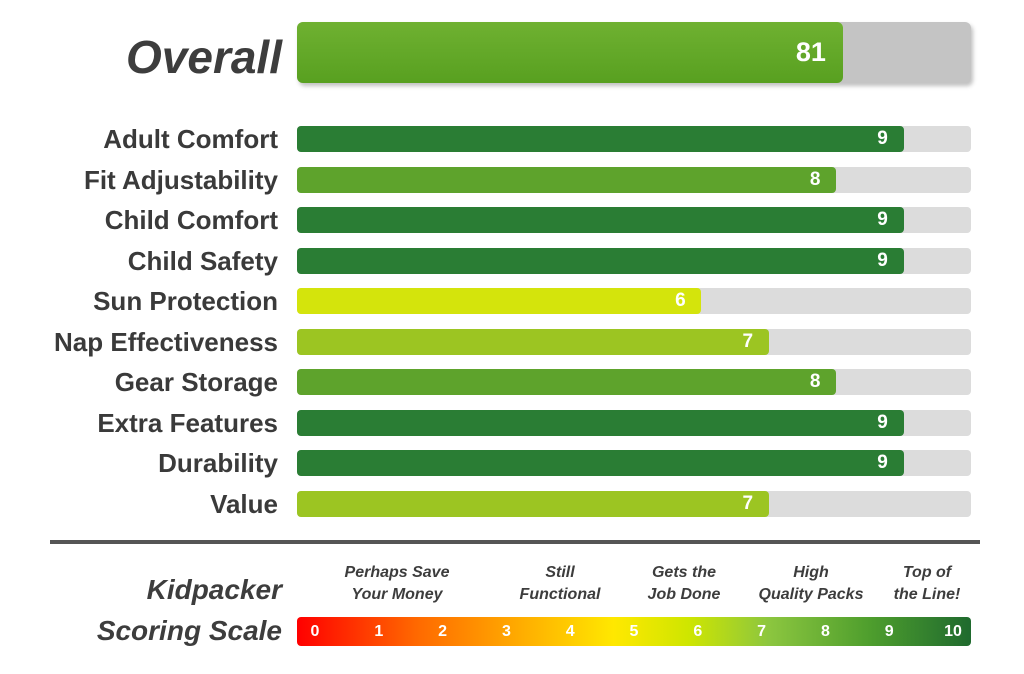 Image resolution: width=1024 pixels, height=674 pixels. What do you see at coordinates (443, 631) in the screenshot?
I see `scale-tick-label: 2` at bounding box center [443, 631].